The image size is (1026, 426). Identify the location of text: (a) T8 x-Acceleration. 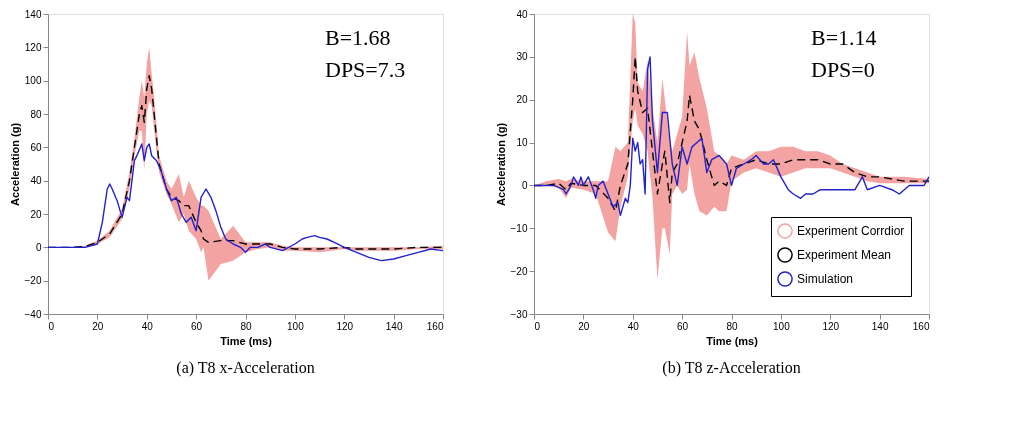
(245, 368).